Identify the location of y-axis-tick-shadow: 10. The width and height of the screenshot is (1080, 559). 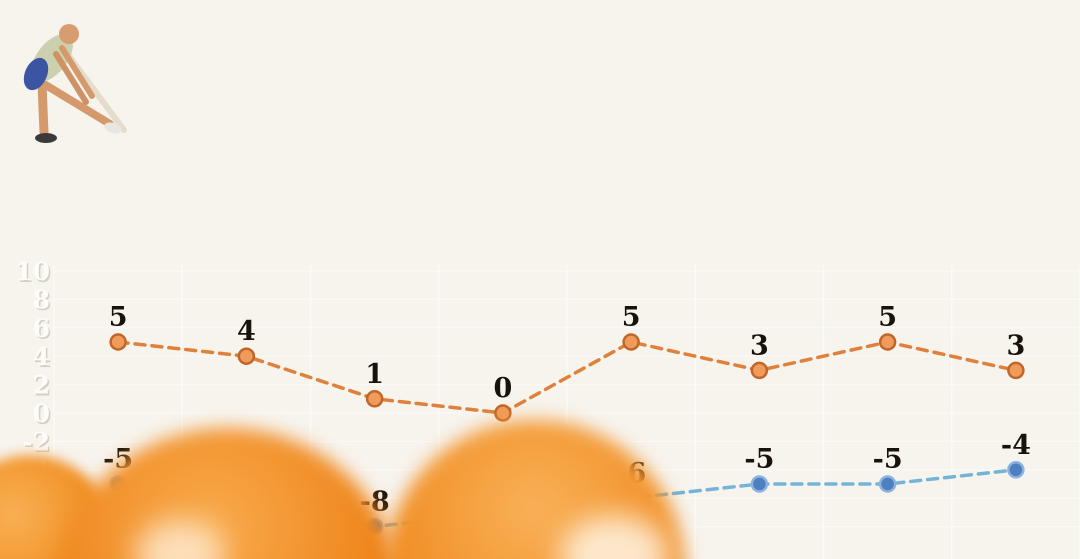
(34, 273).